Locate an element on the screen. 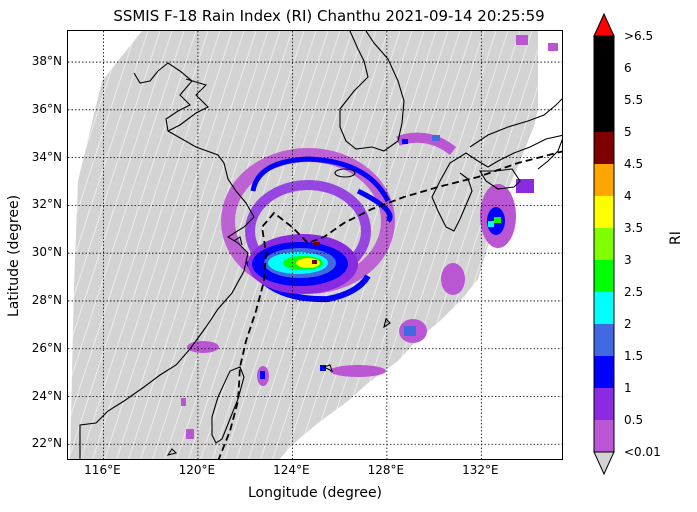 The height and width of the screenshot is (512, 697). colorbar-tick-label: 3 is located at coordinates (628, 260).